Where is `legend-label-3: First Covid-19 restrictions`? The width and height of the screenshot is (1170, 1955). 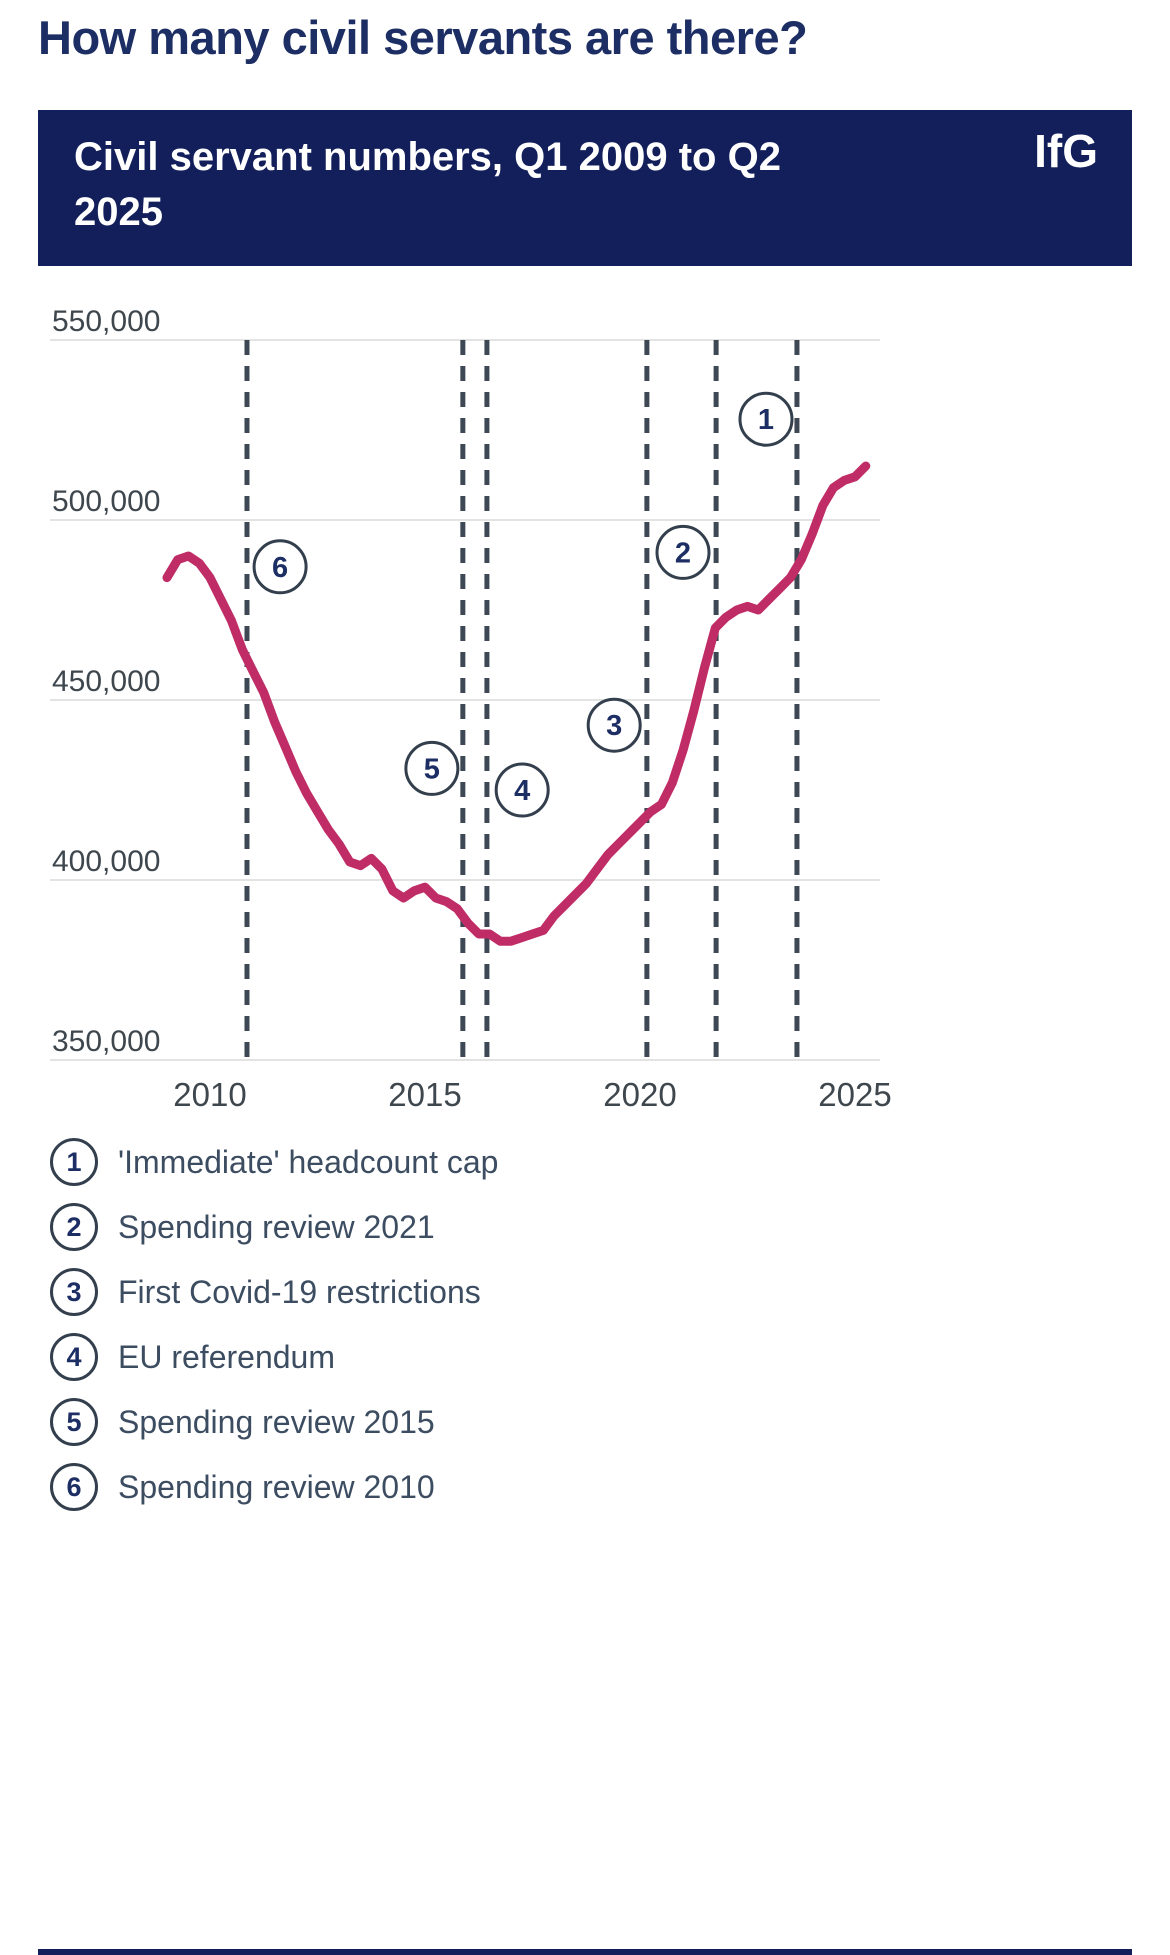 legend-label-3: First Covid-19 restrictions is located at coordinates (299, 1291).